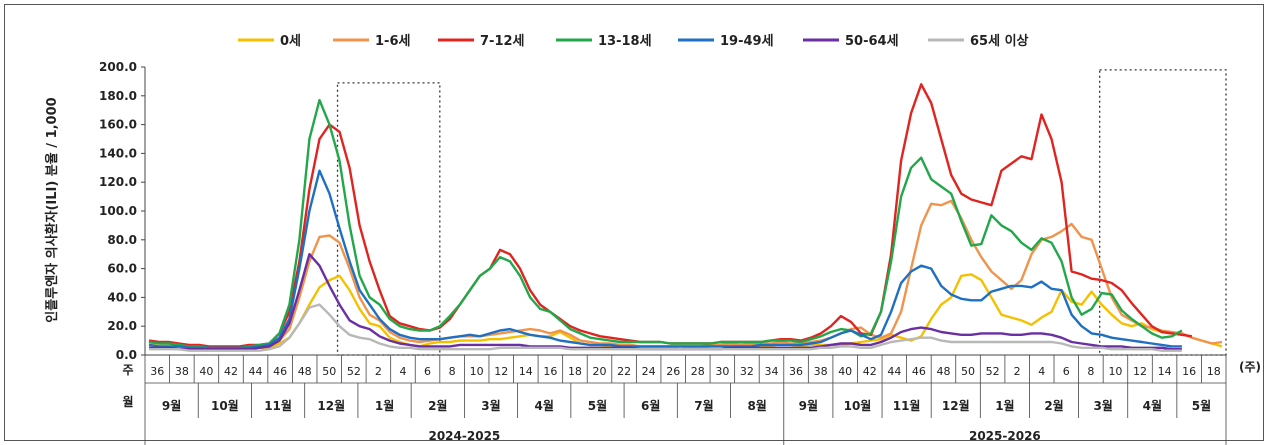 The height and width of the screenshot is (445, 1270). I want to click on week-tick-label: 20, so click(600, 371).